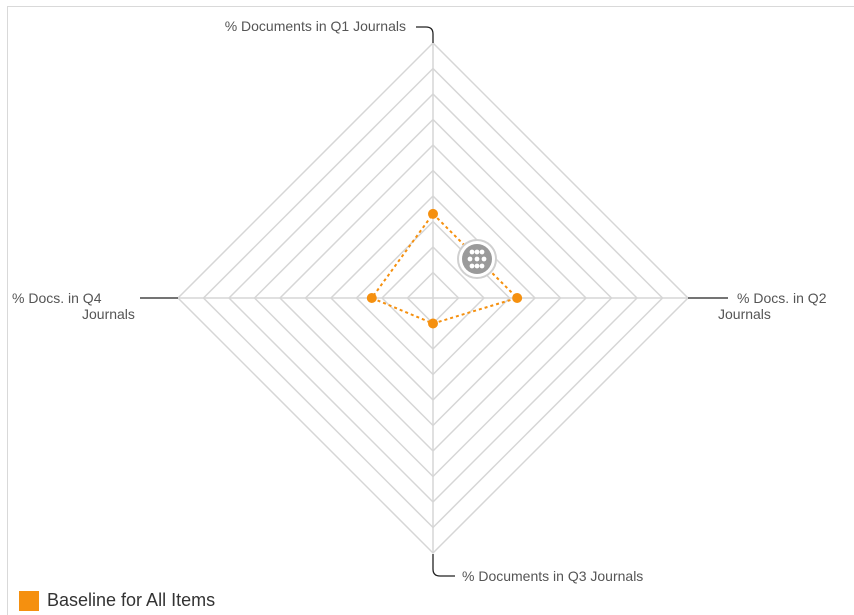  What do you see at coordinates (108, 314) in the screenshot?
I see `axis-label-q4: Journals` at bounding box center [108, 314].